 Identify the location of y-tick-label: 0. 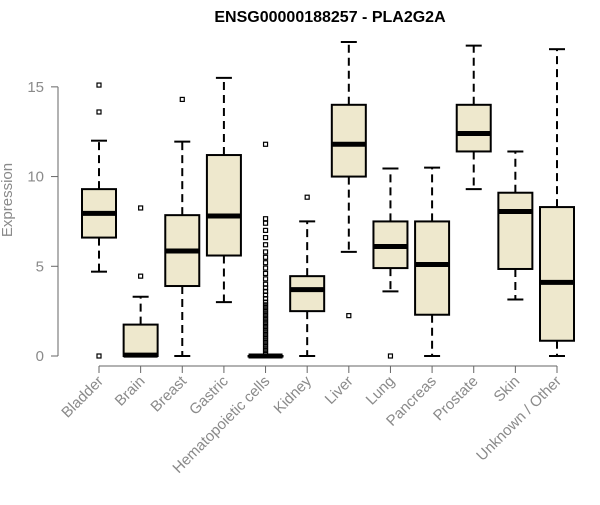
(40, 356).